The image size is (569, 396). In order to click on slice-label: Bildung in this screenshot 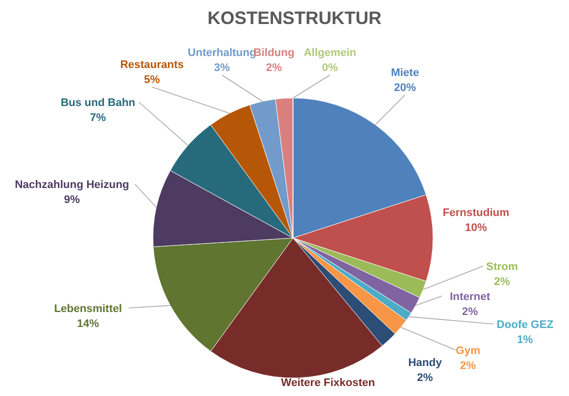, I will do `click(274, 53)`.